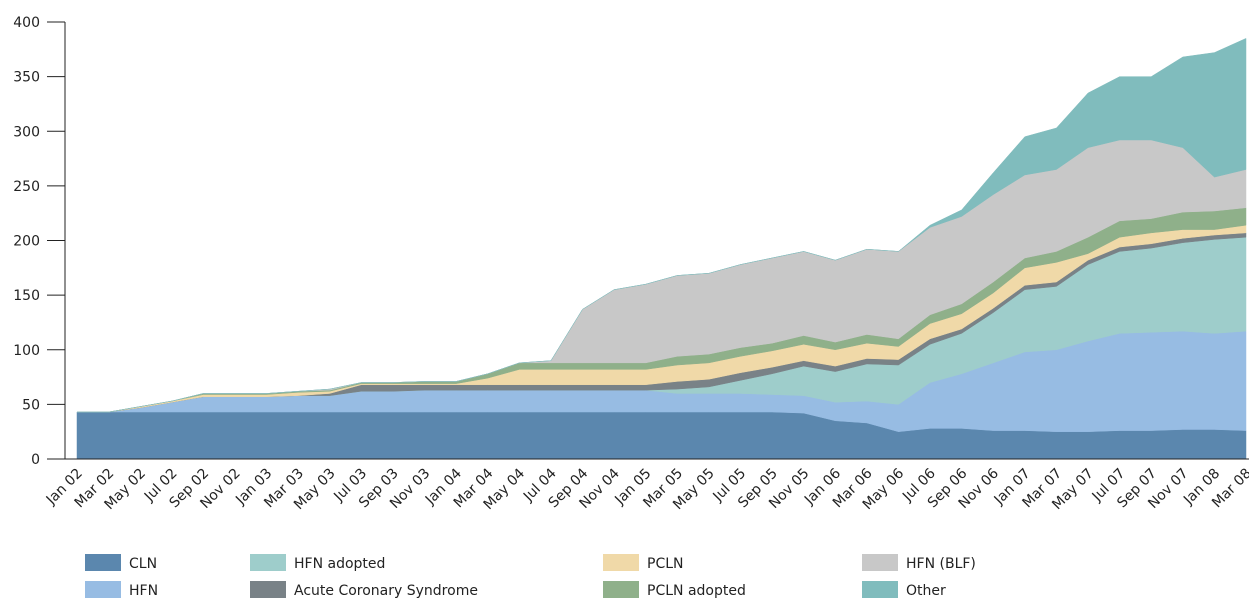 The image size is (1249, 603). What do you see at coordinates (26, 132) in the screenshot?
I see `y-tick-label: 300` at bounding box center [26, 132].